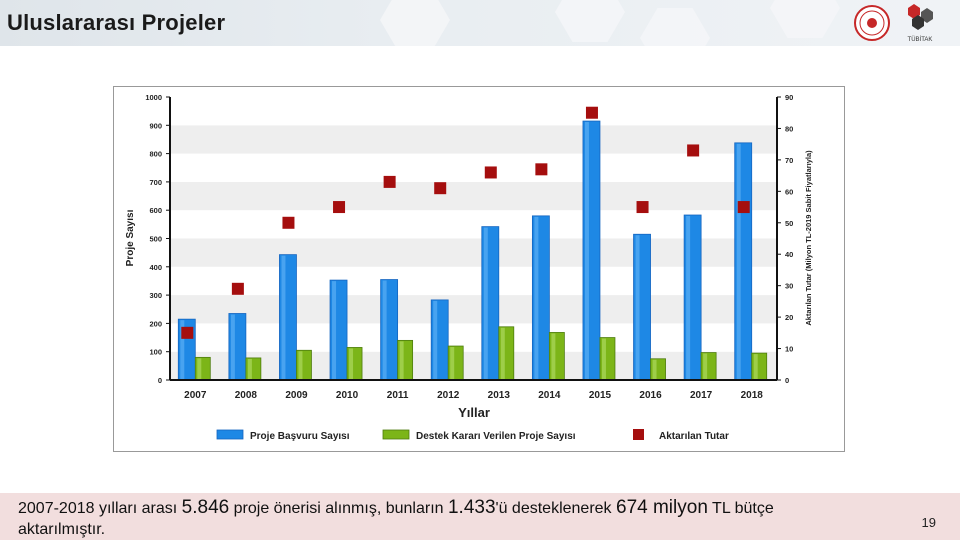 The height and width of the screenshot is (540, 960). I want to click on x-tick-label: 2010, so click(347, 395).